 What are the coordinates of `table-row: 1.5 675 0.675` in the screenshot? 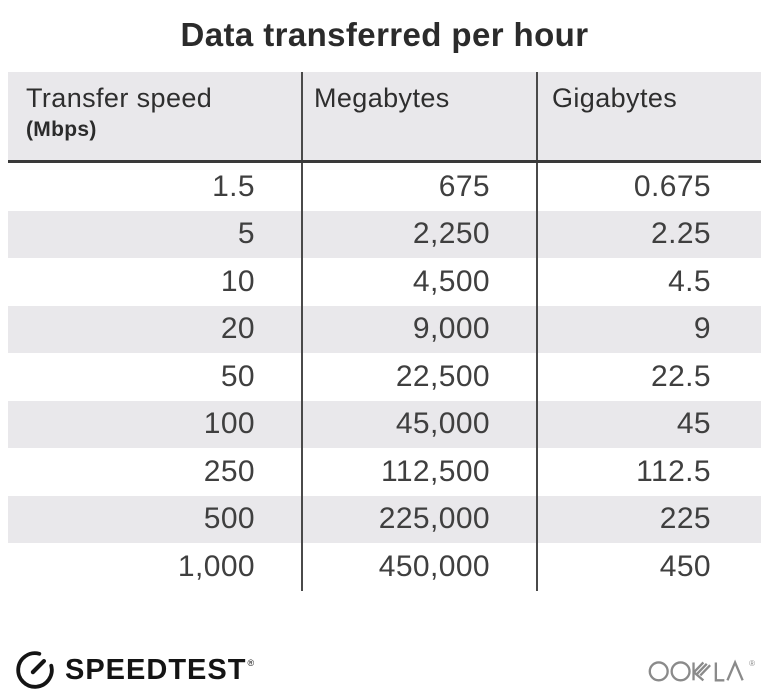 It's located at (384, 187).